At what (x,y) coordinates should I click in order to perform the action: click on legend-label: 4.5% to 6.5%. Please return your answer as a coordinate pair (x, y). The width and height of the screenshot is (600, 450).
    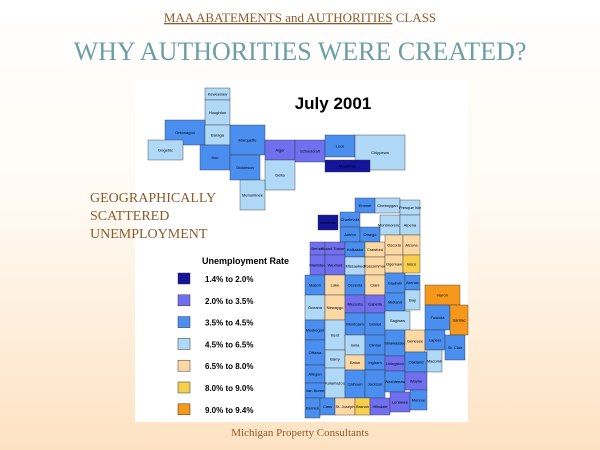
    Looking at the image, I should click on (229, 344).